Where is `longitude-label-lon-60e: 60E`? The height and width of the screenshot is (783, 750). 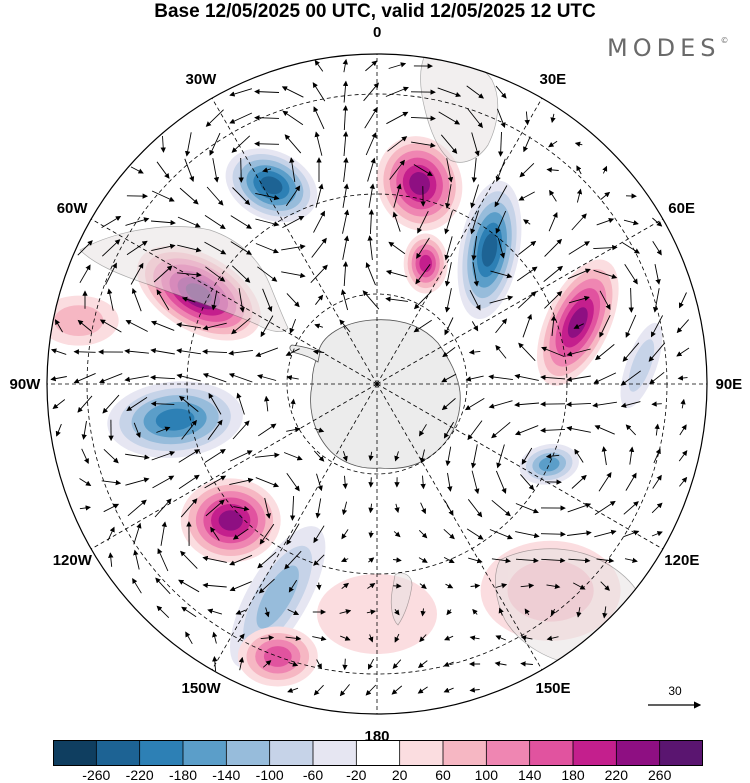 longitude-label-lon-60e: 60E is located at coordinates (681, 208).